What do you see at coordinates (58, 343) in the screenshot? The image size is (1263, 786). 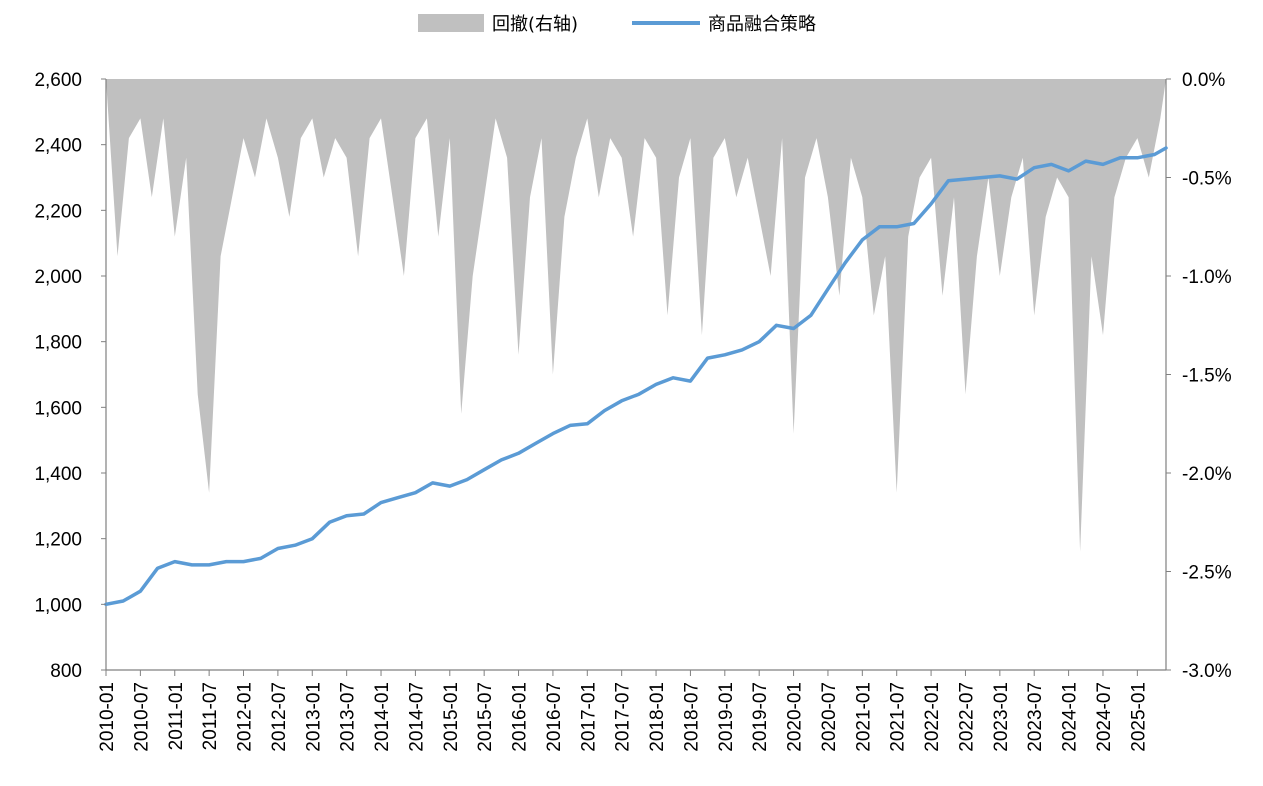 I see `left-y-tick-label: 1,800` at bounding box center [58, 343].